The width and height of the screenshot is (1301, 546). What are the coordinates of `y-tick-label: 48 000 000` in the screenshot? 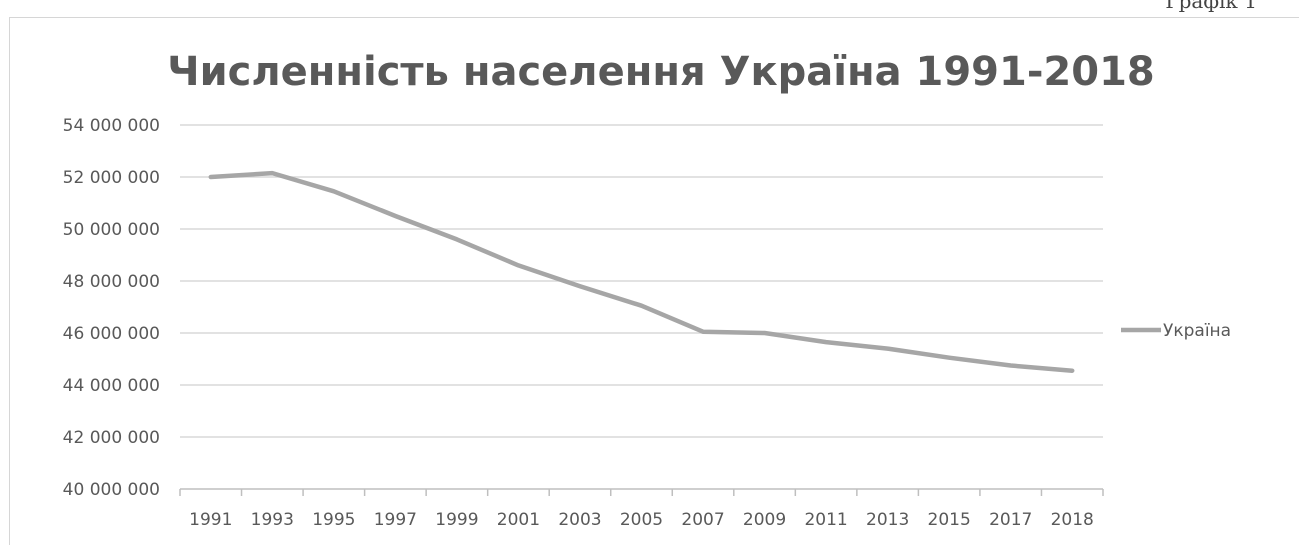 It's located at (111, 282).